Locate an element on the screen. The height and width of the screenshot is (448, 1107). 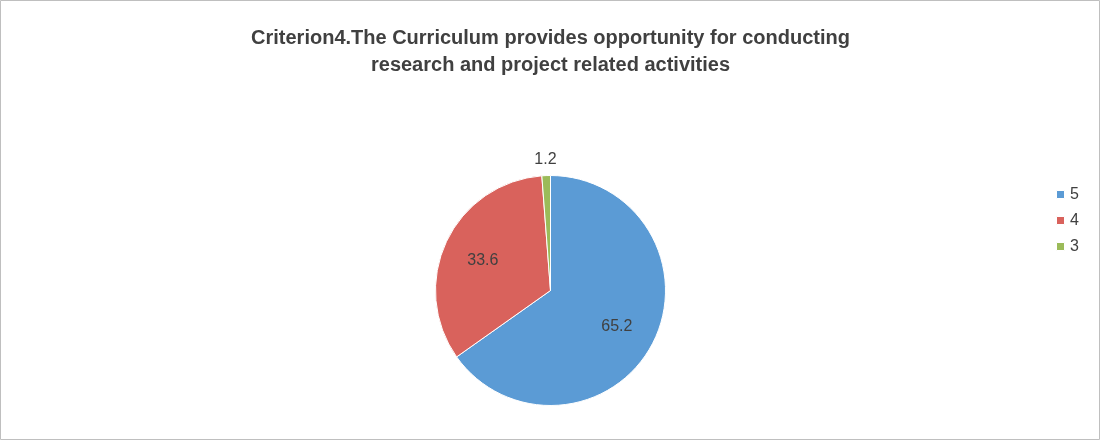
data-label: 33.6 is located at coordinates (483, 259).